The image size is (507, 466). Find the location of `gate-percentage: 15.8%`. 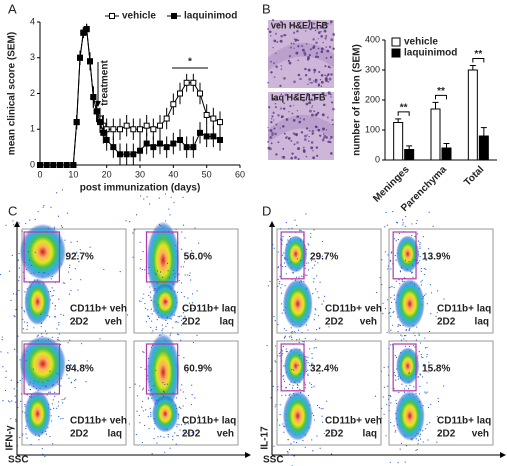

gate-percentage: 15.8% is located at coordinates (436, 369).